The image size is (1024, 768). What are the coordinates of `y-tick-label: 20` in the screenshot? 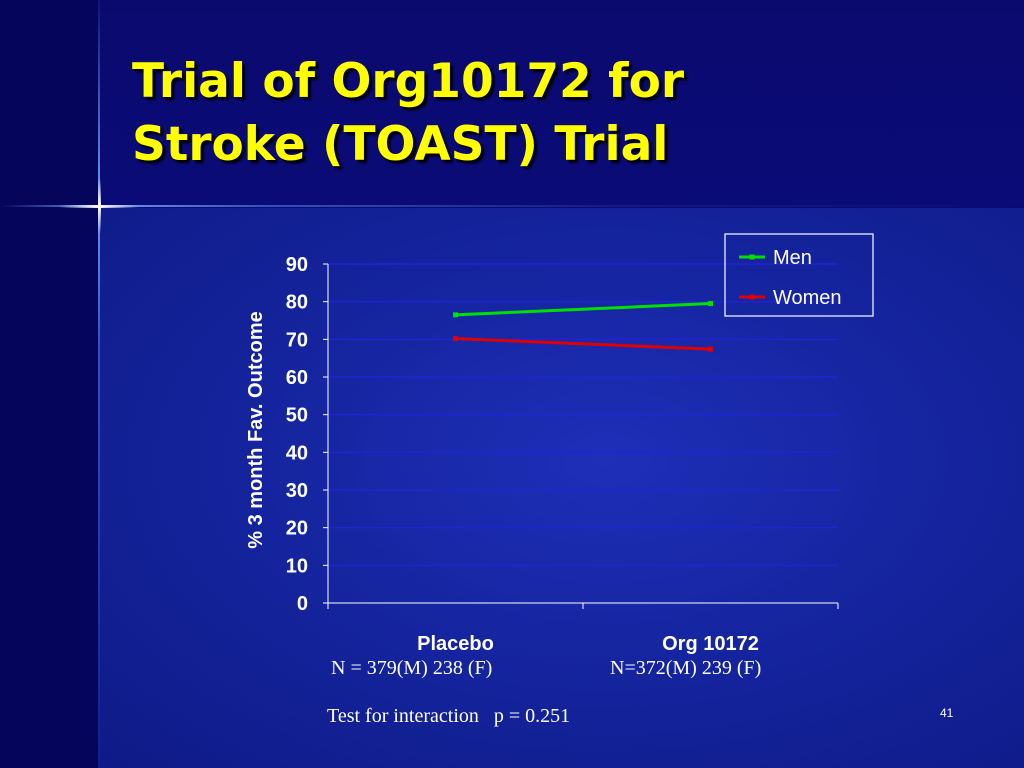 It's located at (297, 529).